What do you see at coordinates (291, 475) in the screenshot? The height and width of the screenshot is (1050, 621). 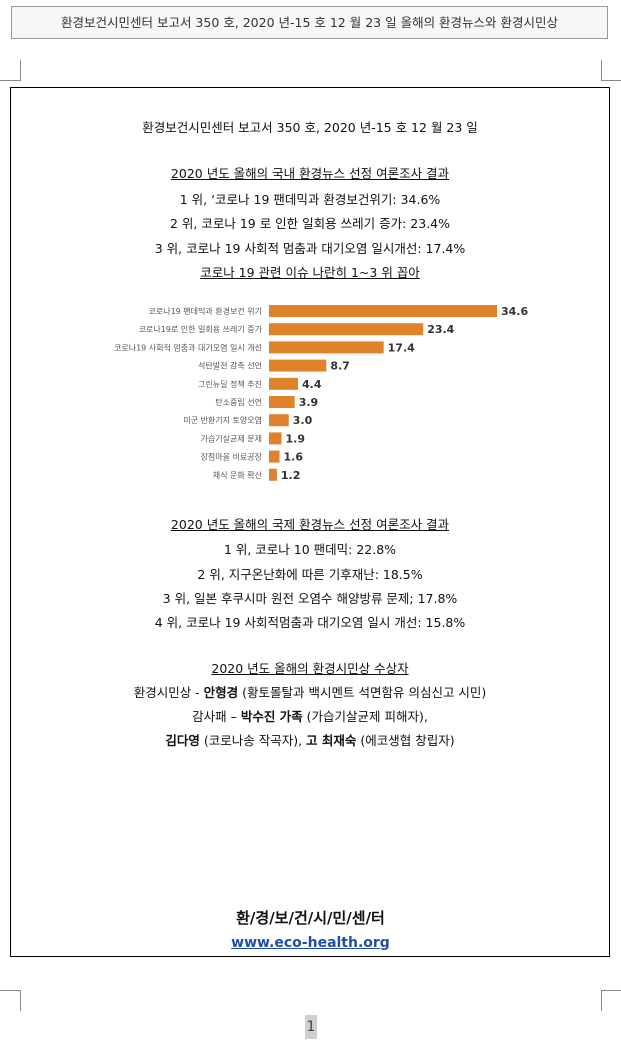 I see `chart-value-label: 1.2` at bounding box center [291, 475].